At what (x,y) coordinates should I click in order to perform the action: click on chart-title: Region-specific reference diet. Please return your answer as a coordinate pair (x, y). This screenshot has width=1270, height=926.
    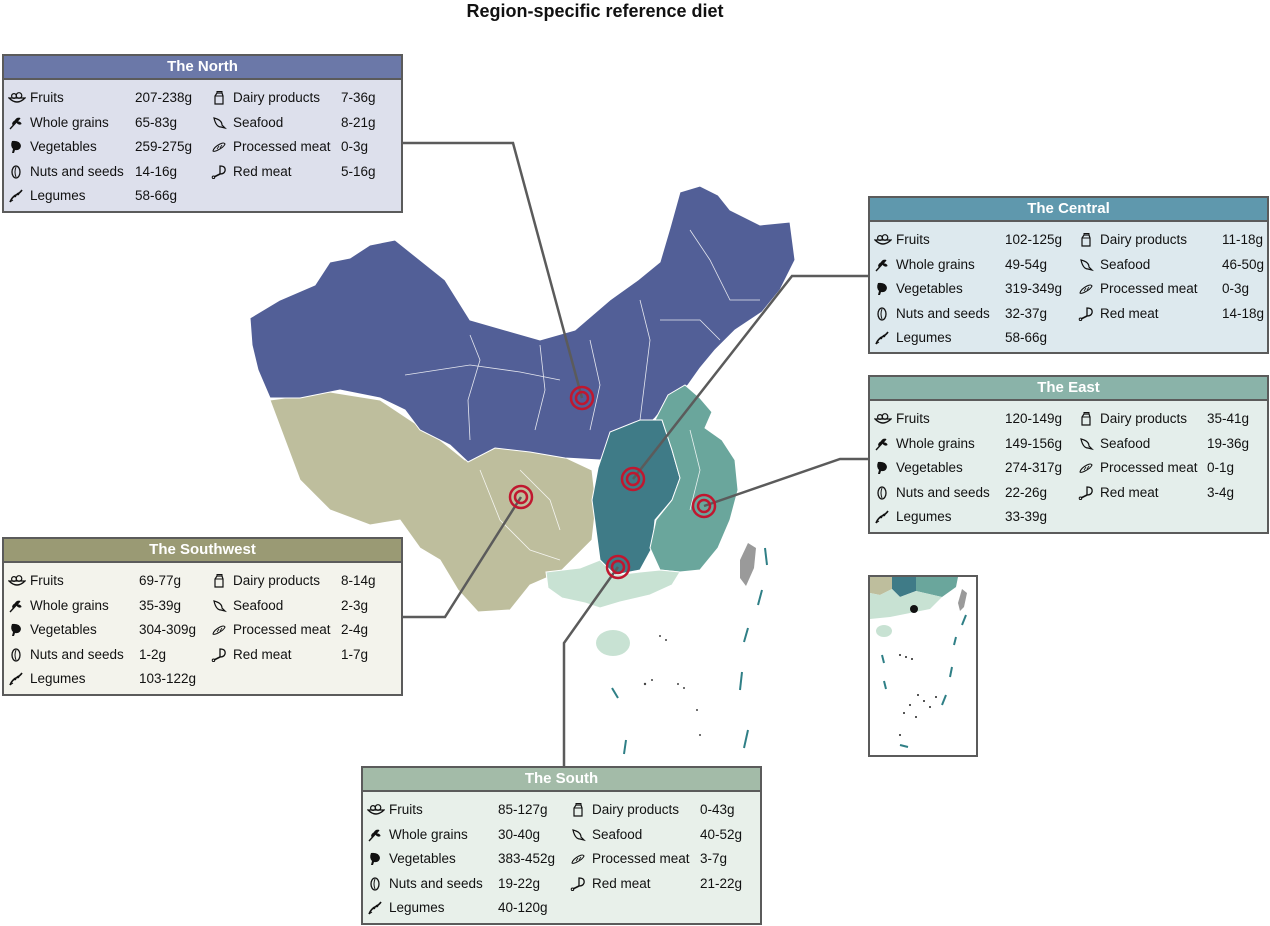
    Looking at the image, I should click on (595, 11).